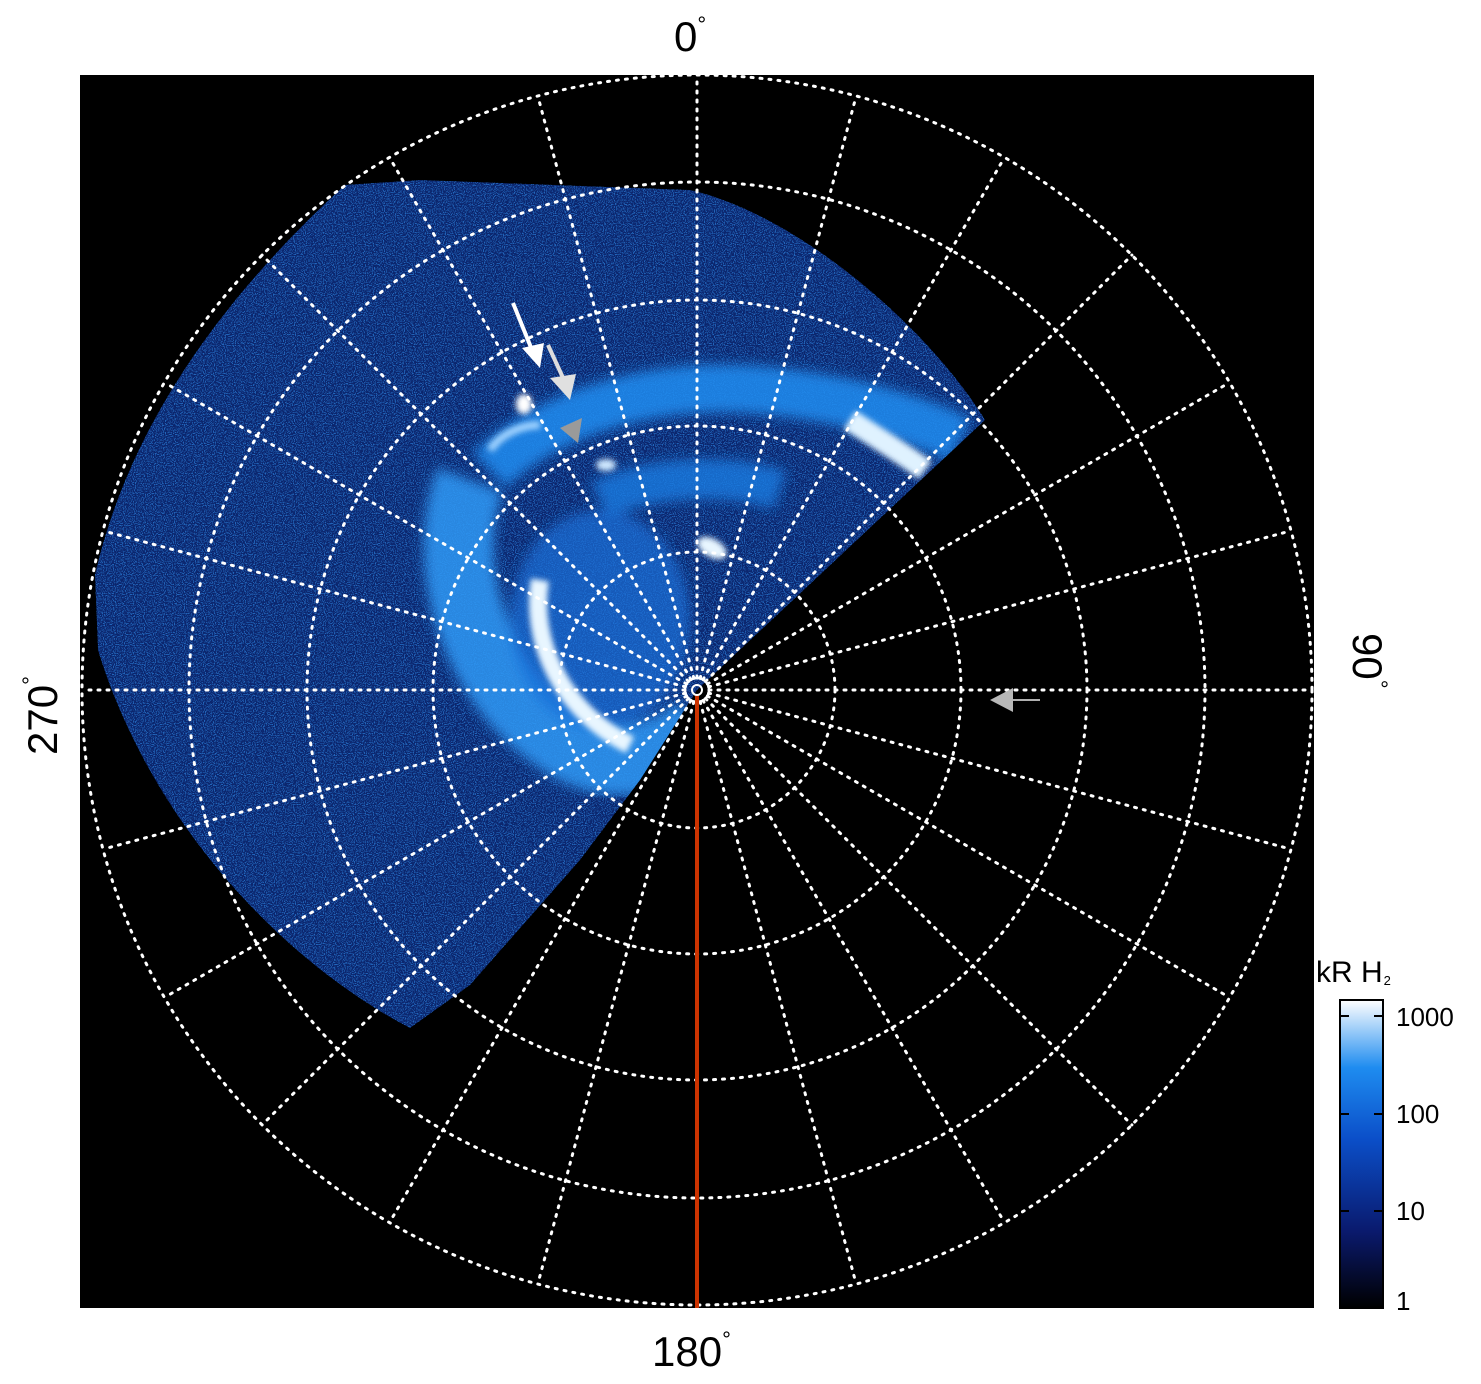  I want to click on label-270-degrees: 270°, so click(42, 715).